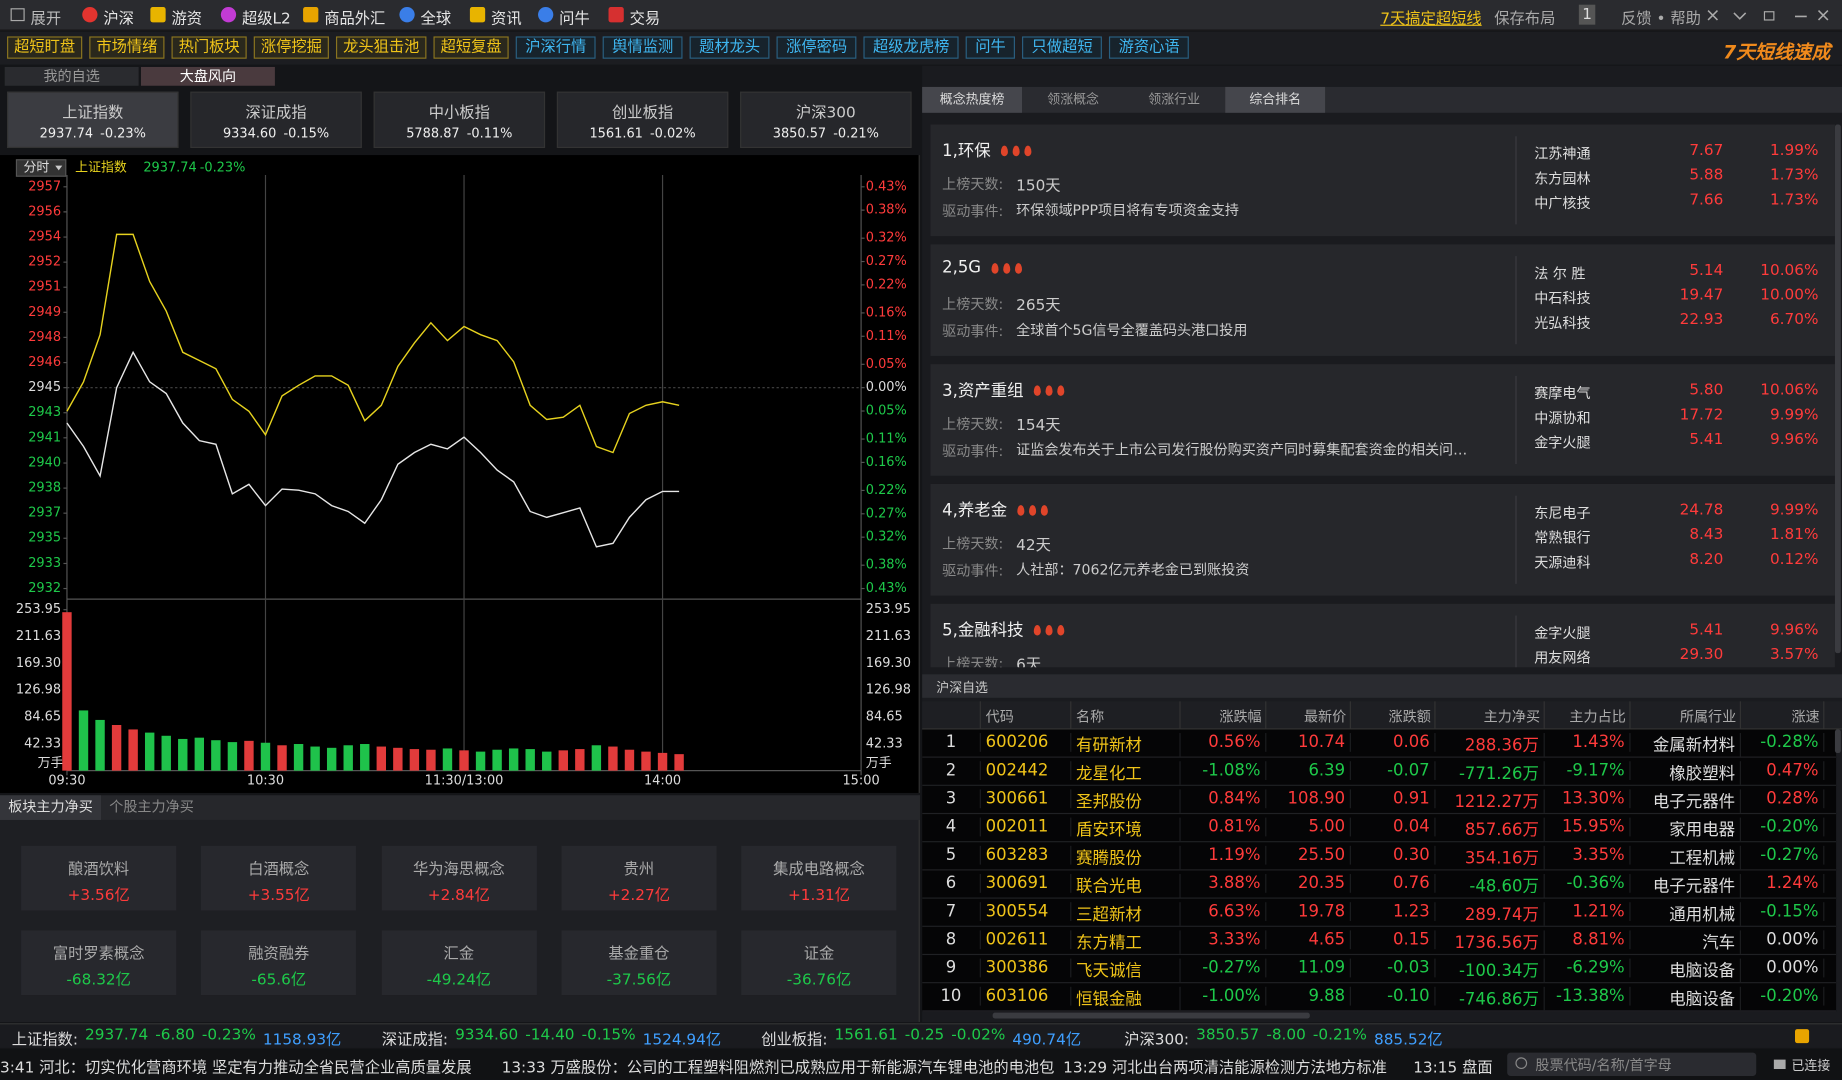  Describe the element at coordinates (639, 878) in the screenshot. I see `flow-card: 贵州 +2.27亿` at that location.